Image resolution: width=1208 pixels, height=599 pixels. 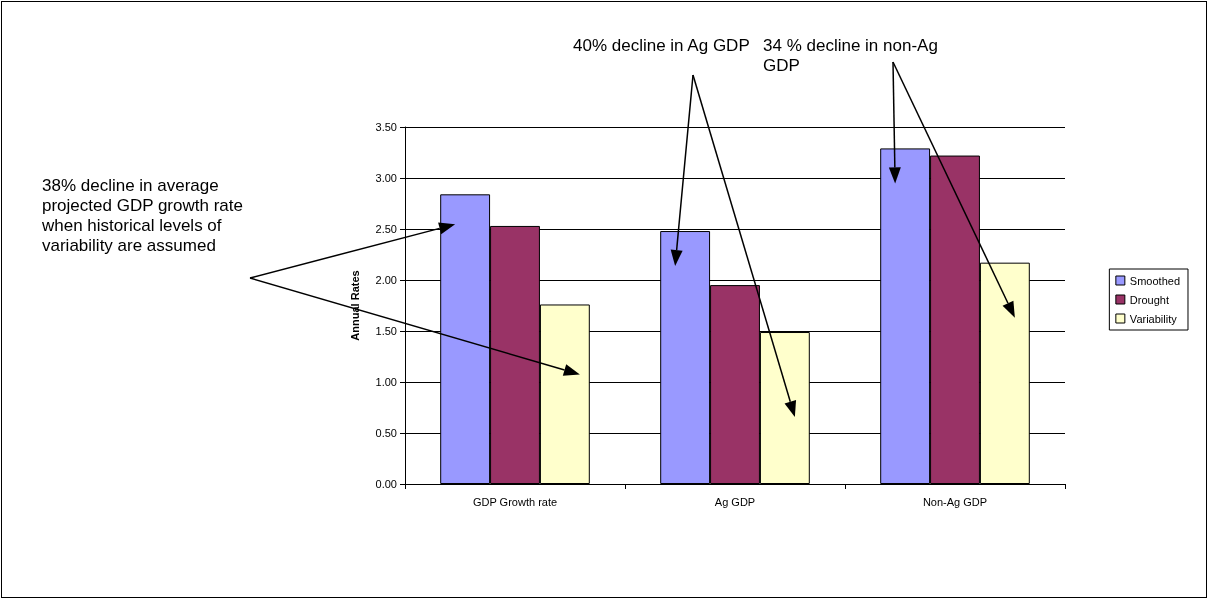 I want to click on text: 34 % decline in non-Ag GDP, so click(x=850, y=56).